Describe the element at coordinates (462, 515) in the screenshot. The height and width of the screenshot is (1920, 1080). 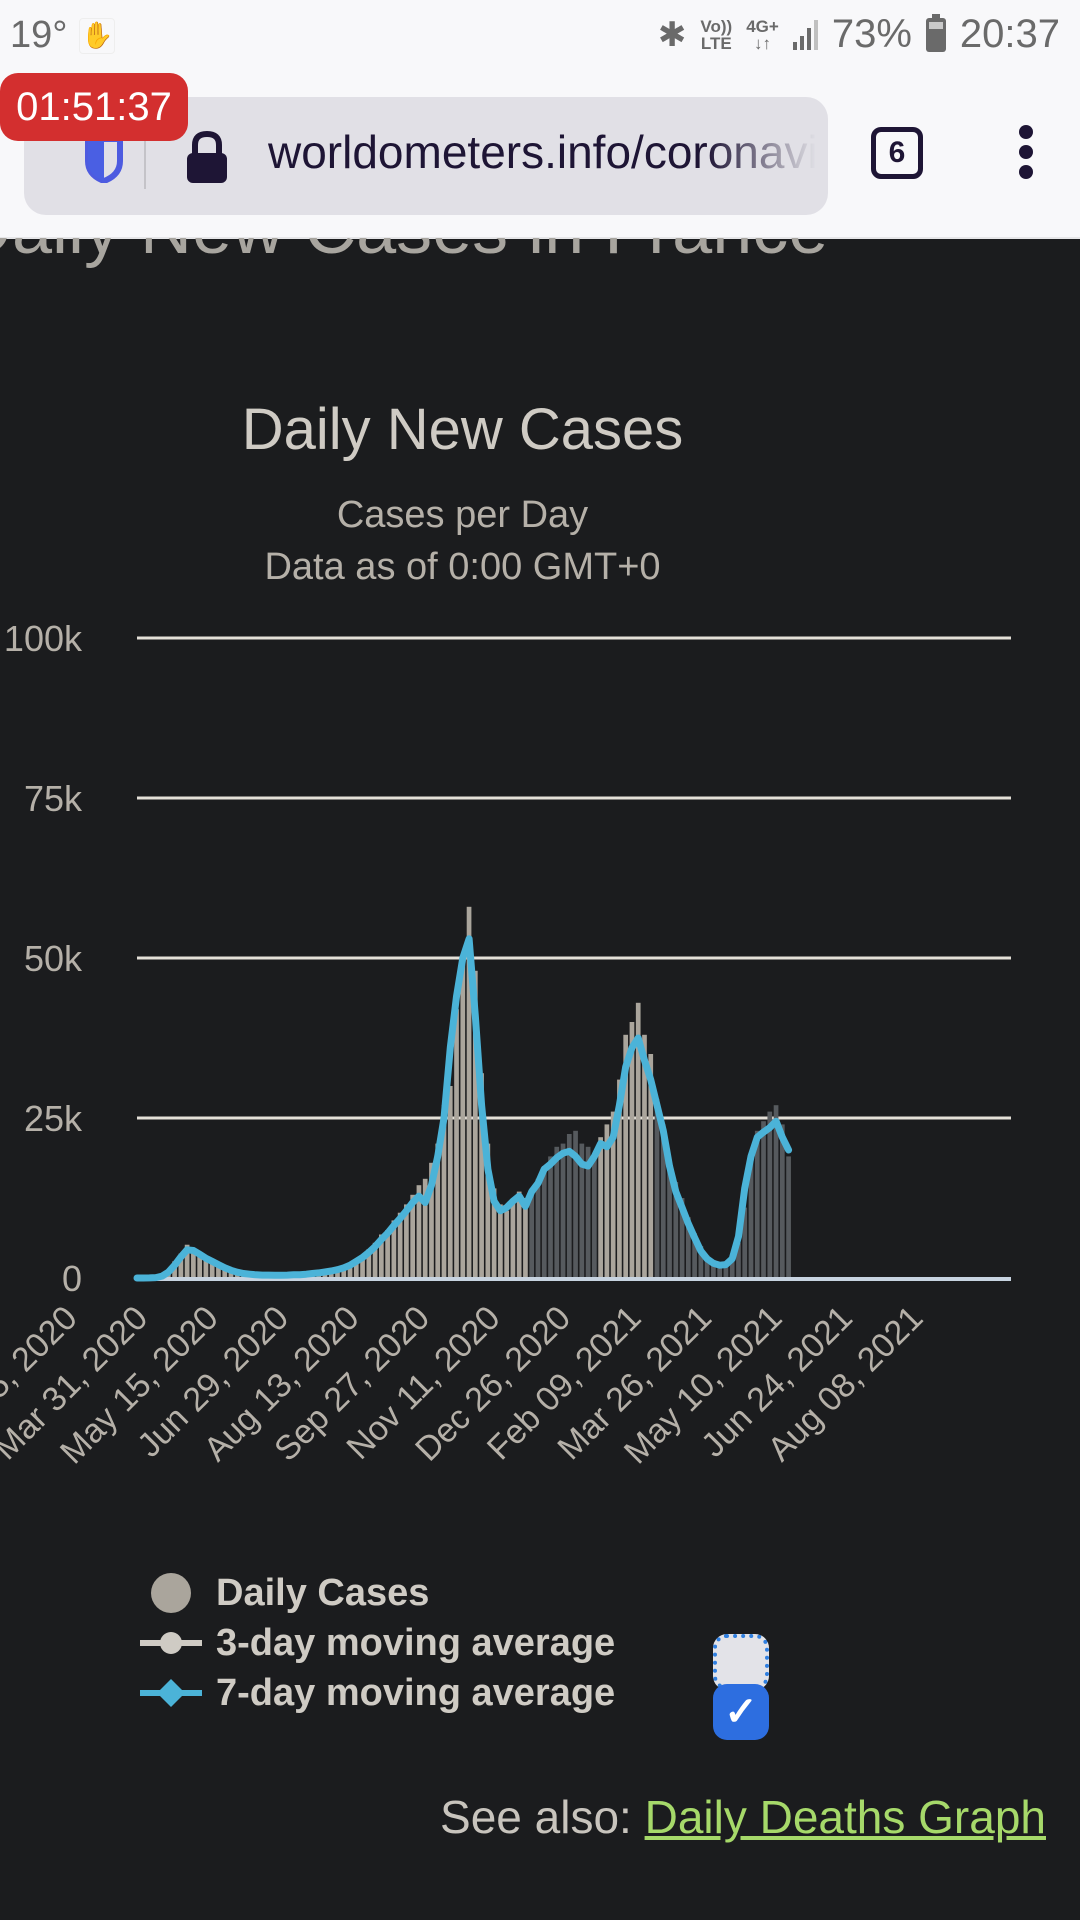
I see `chart-subtitle: Cases per Day` at that location.